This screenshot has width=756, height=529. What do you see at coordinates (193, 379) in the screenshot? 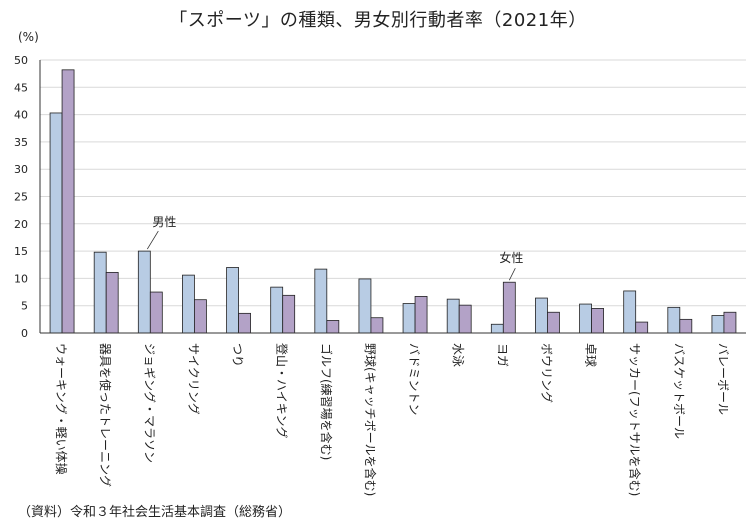
I see `x-tick-label: サイクリング` at bounding box center [193, 379].